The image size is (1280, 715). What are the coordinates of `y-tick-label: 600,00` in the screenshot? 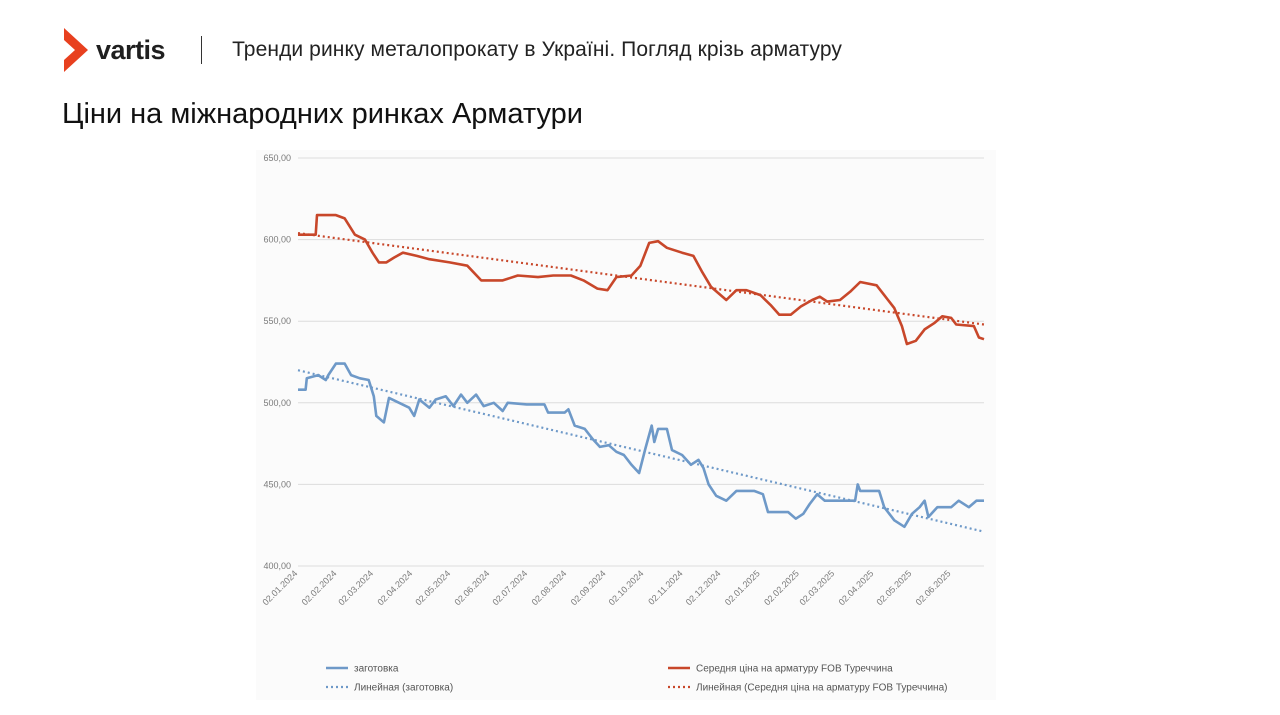 It's located at (277, 240).